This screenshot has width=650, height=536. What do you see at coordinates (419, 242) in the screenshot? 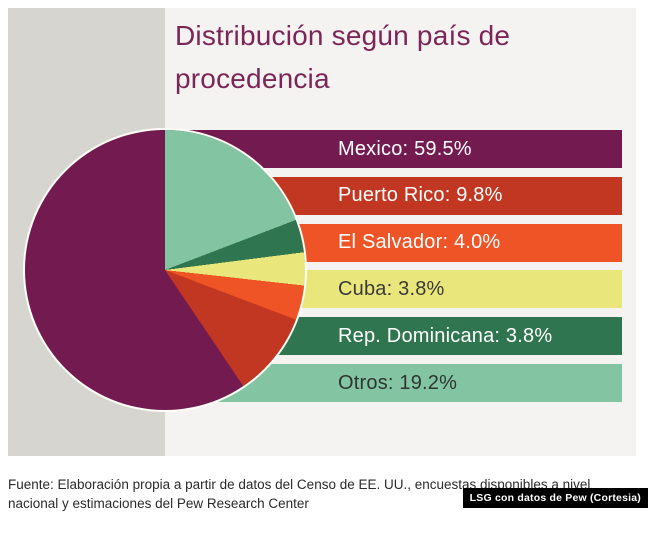
I see `legend-bar-label: El Salvador: 4.0%` at bounding box center [419, 242].